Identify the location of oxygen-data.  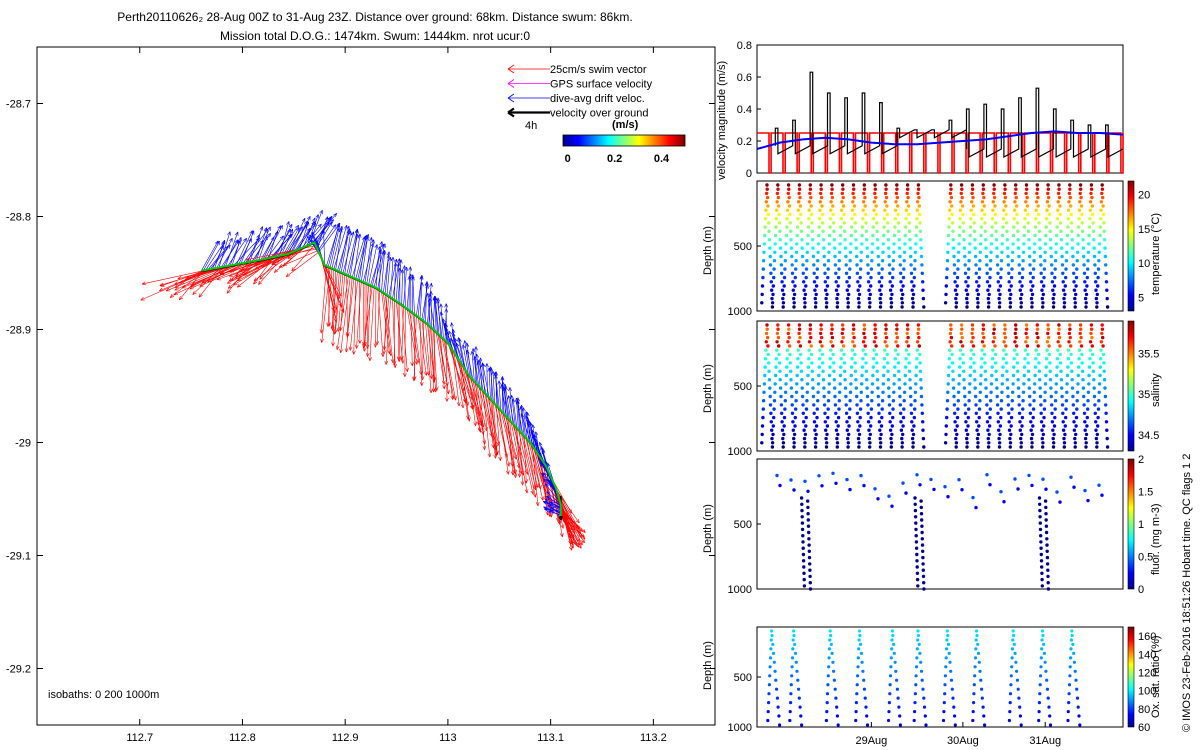
(924, 678).